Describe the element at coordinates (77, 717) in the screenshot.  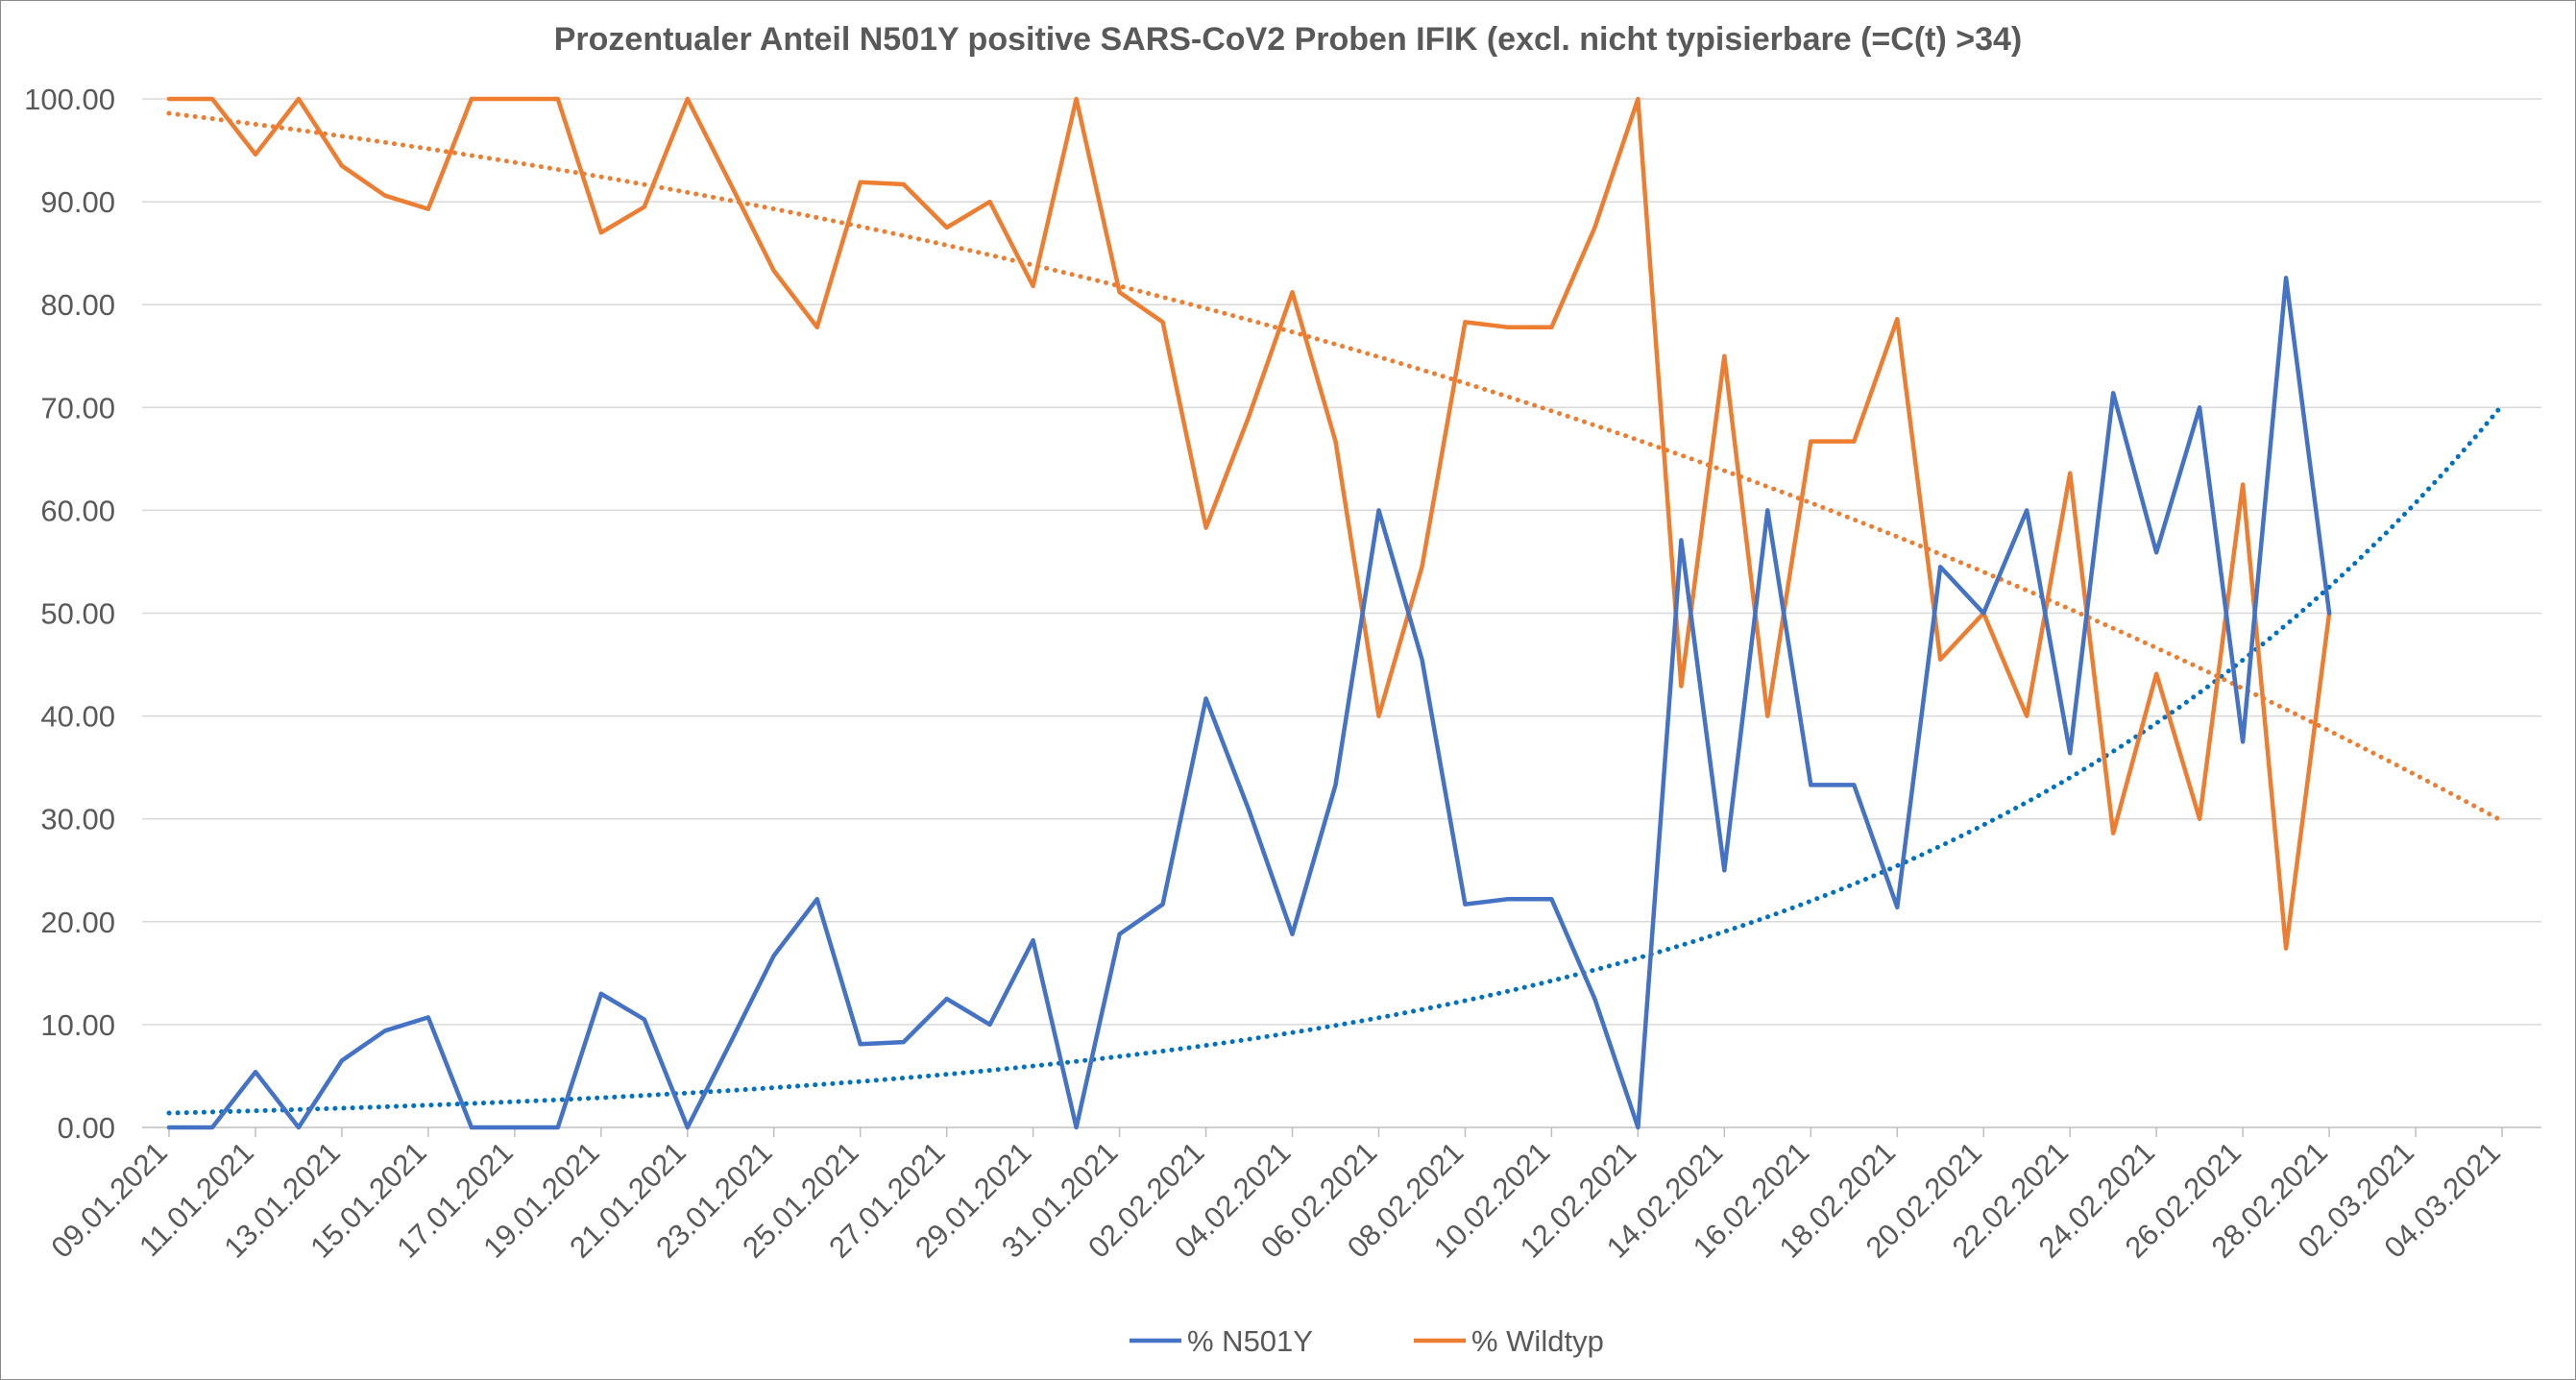
I see `y-tick-label: 40.00` at that location.